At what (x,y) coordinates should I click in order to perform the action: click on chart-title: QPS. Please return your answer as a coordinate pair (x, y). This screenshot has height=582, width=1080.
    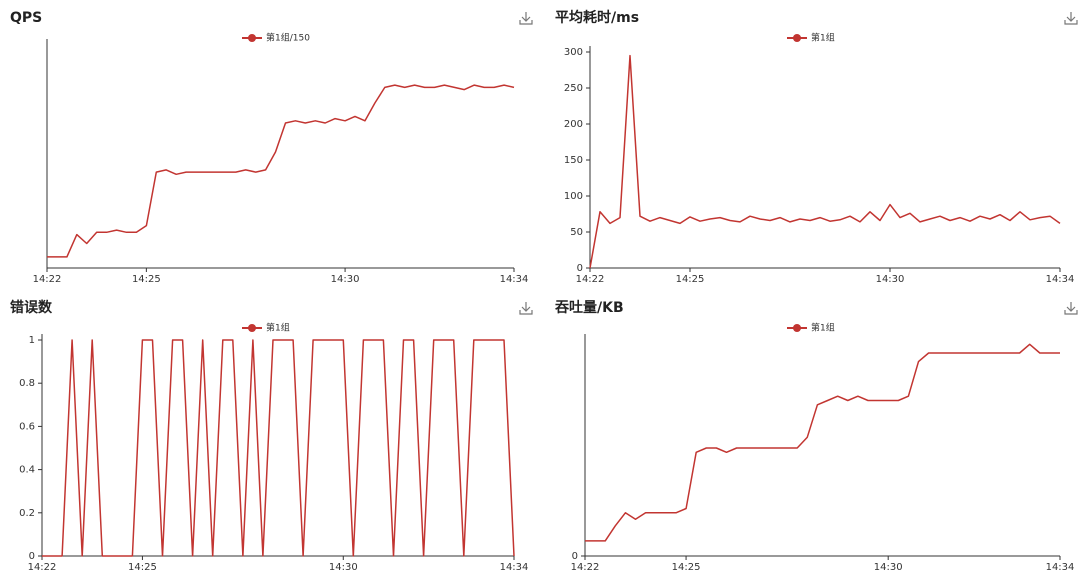
    Looking at the image, I should click on (26, 18).